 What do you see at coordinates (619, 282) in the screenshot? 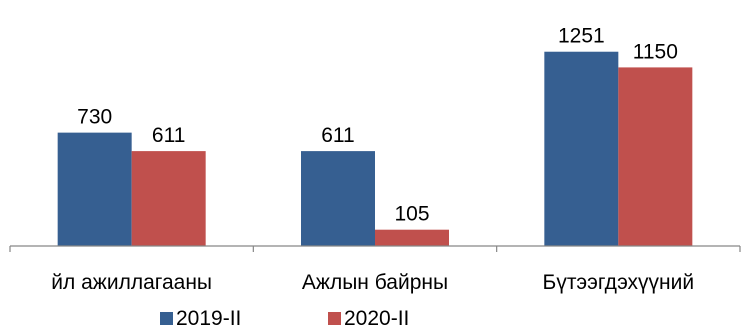
I see `category-label: Бүтээгдэхүүний` at bounding box center [619, 282].